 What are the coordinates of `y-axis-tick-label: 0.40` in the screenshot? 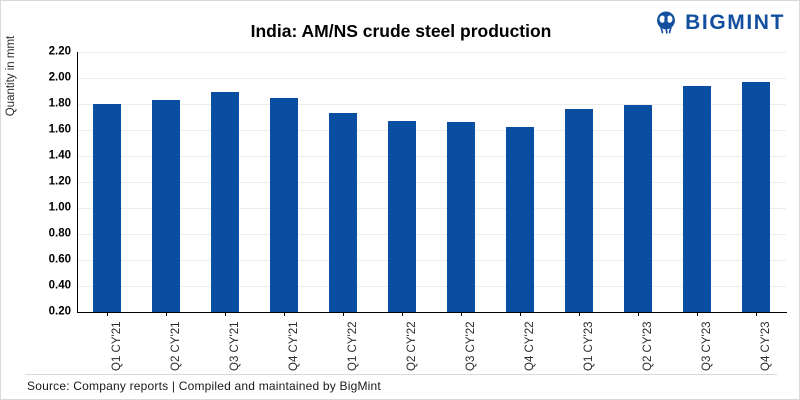 It's located at (59, 285).